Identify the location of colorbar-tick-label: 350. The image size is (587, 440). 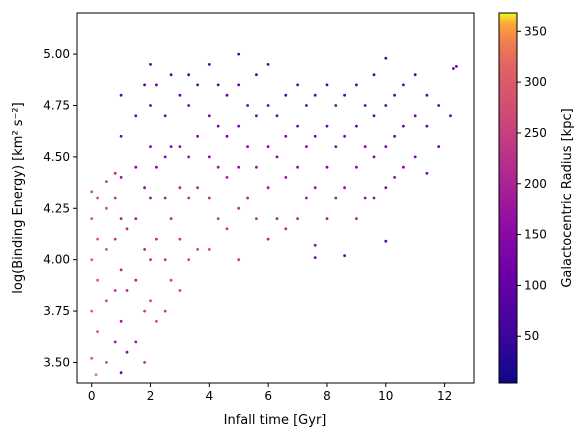
(535, 31).